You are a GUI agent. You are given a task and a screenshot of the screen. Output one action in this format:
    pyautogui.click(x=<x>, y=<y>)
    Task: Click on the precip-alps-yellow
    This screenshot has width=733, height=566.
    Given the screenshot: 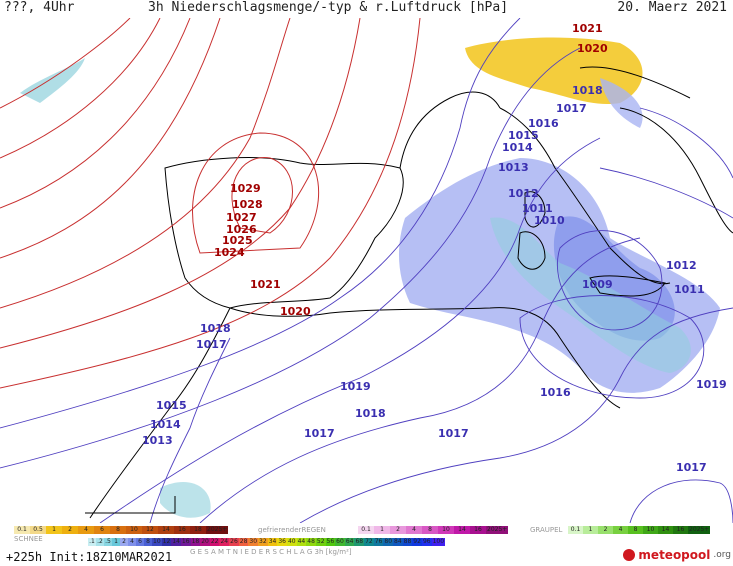 What is the action you would take?
    pyautogui.click(x=554, y=71)
    